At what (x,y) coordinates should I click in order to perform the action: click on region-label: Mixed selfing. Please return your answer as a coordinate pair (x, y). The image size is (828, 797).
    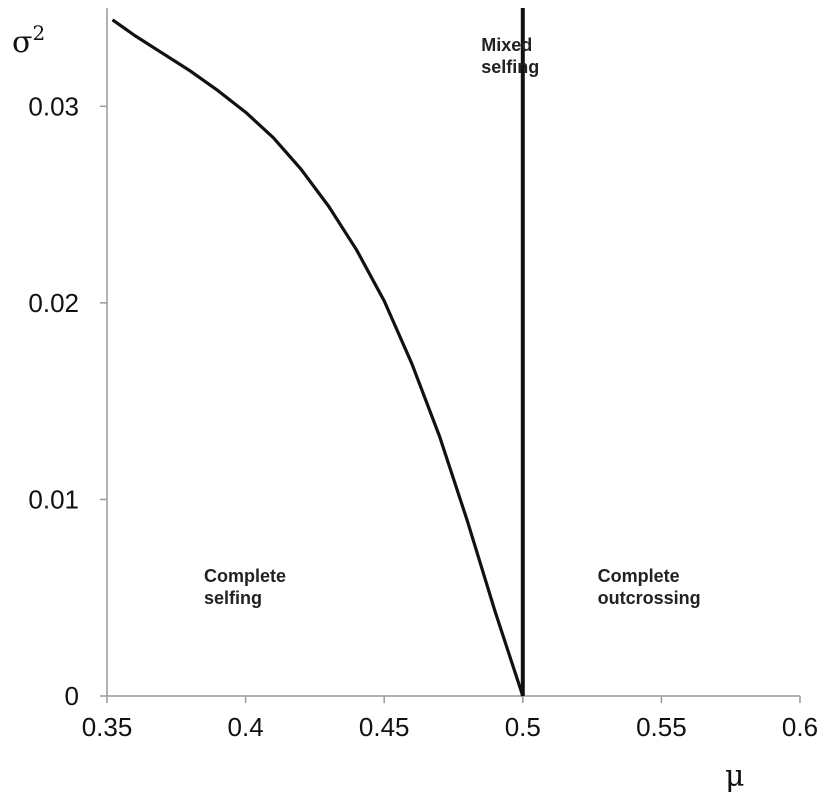
    Looking at the image, I should click on (510, 56).